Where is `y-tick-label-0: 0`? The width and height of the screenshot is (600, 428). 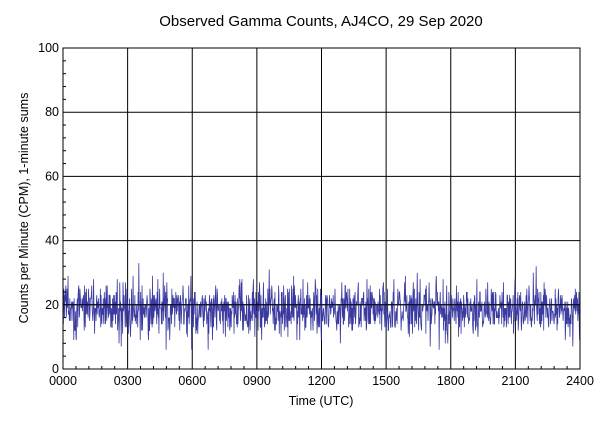 y-tick-label-0: 0 is located at coordinates (55, 369).